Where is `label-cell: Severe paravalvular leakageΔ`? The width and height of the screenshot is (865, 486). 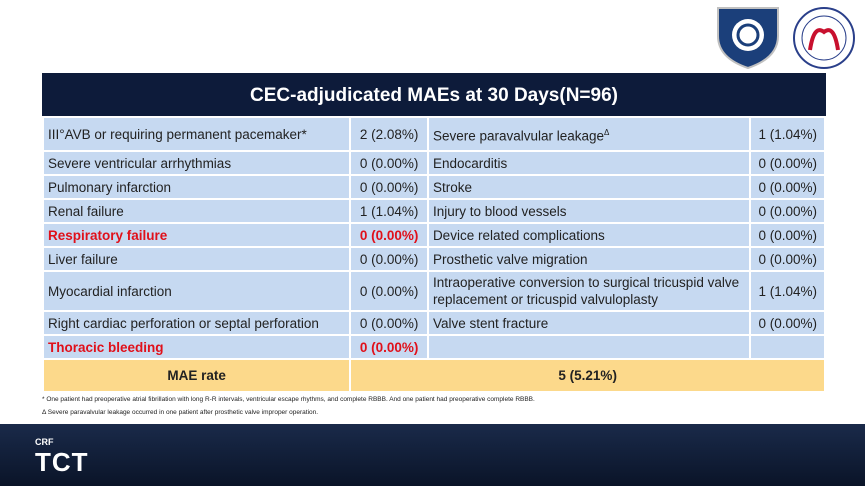
label-cell: Severe paravalvular leakageΔ is located at coordinates (589, 134).